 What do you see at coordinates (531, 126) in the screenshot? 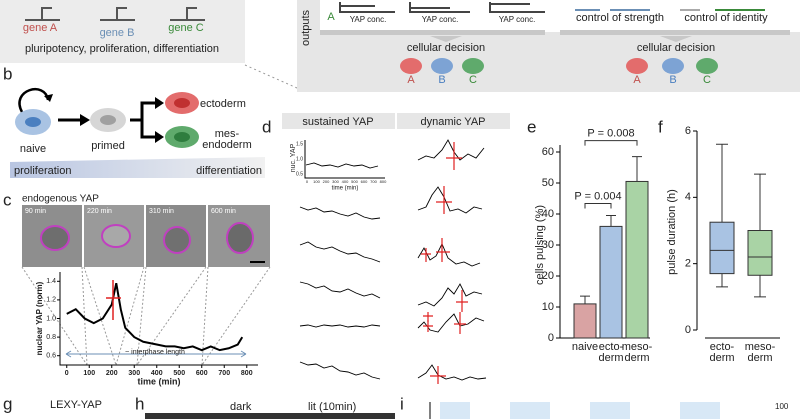
I see `panel-letter: e` at bounding box center [531, 126].